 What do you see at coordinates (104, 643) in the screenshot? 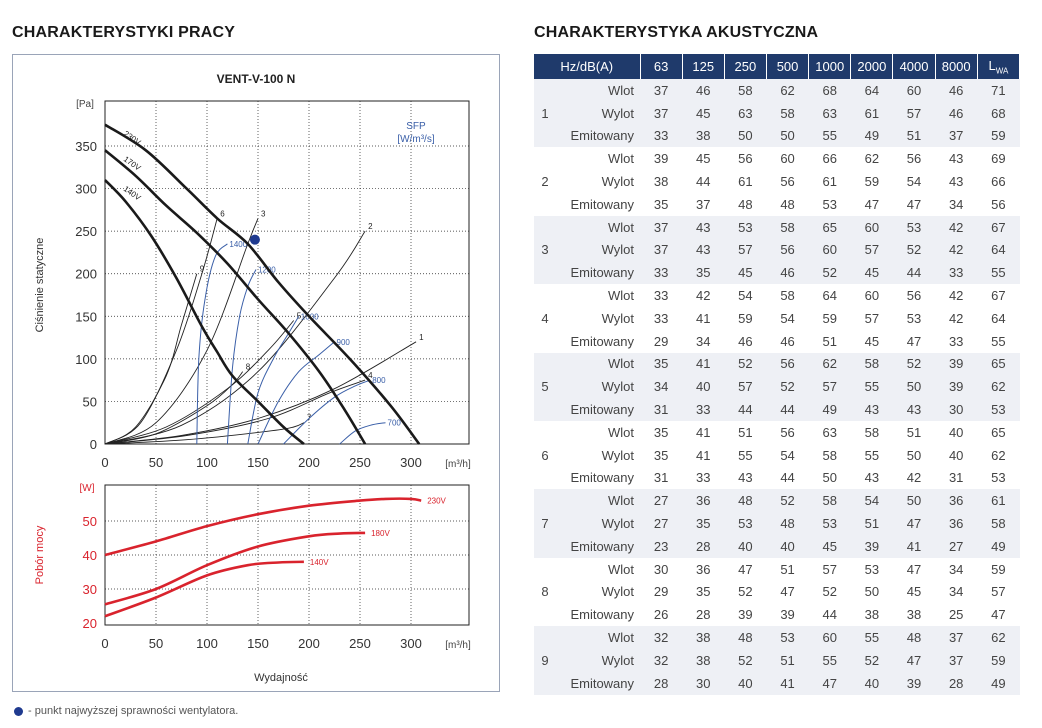
I see `bottom-x-tick-label: 0` at bounding box center [104, 643].